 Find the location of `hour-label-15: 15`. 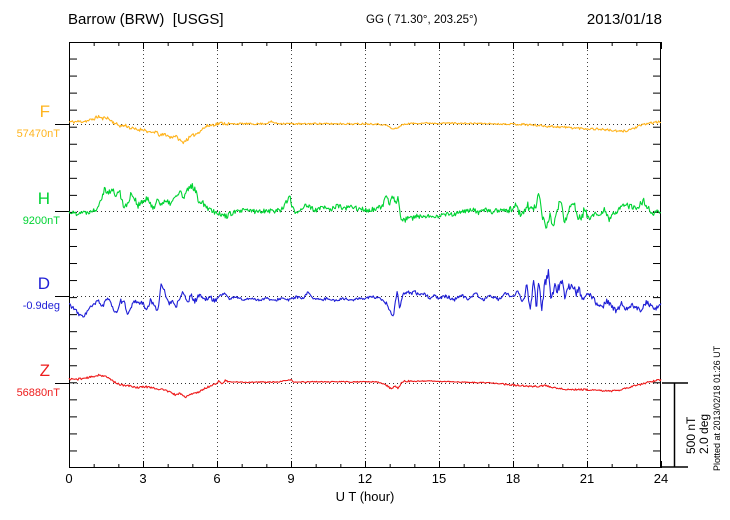

hour-label-15: 15 is located at coordinates (439, 478).